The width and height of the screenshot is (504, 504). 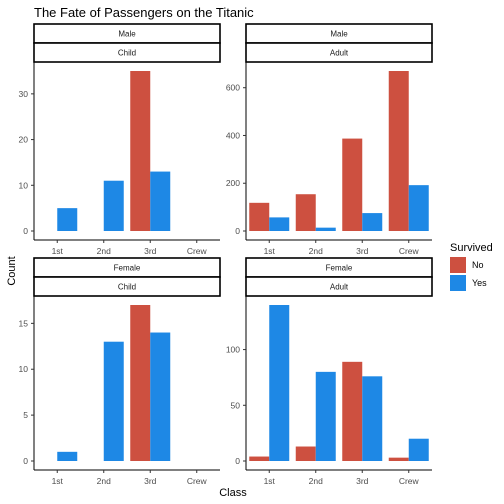 What do you see at coordinates (233, 183) in the screenshot?
I see `y-tick-label: 200` at bounding box center [233, 183].